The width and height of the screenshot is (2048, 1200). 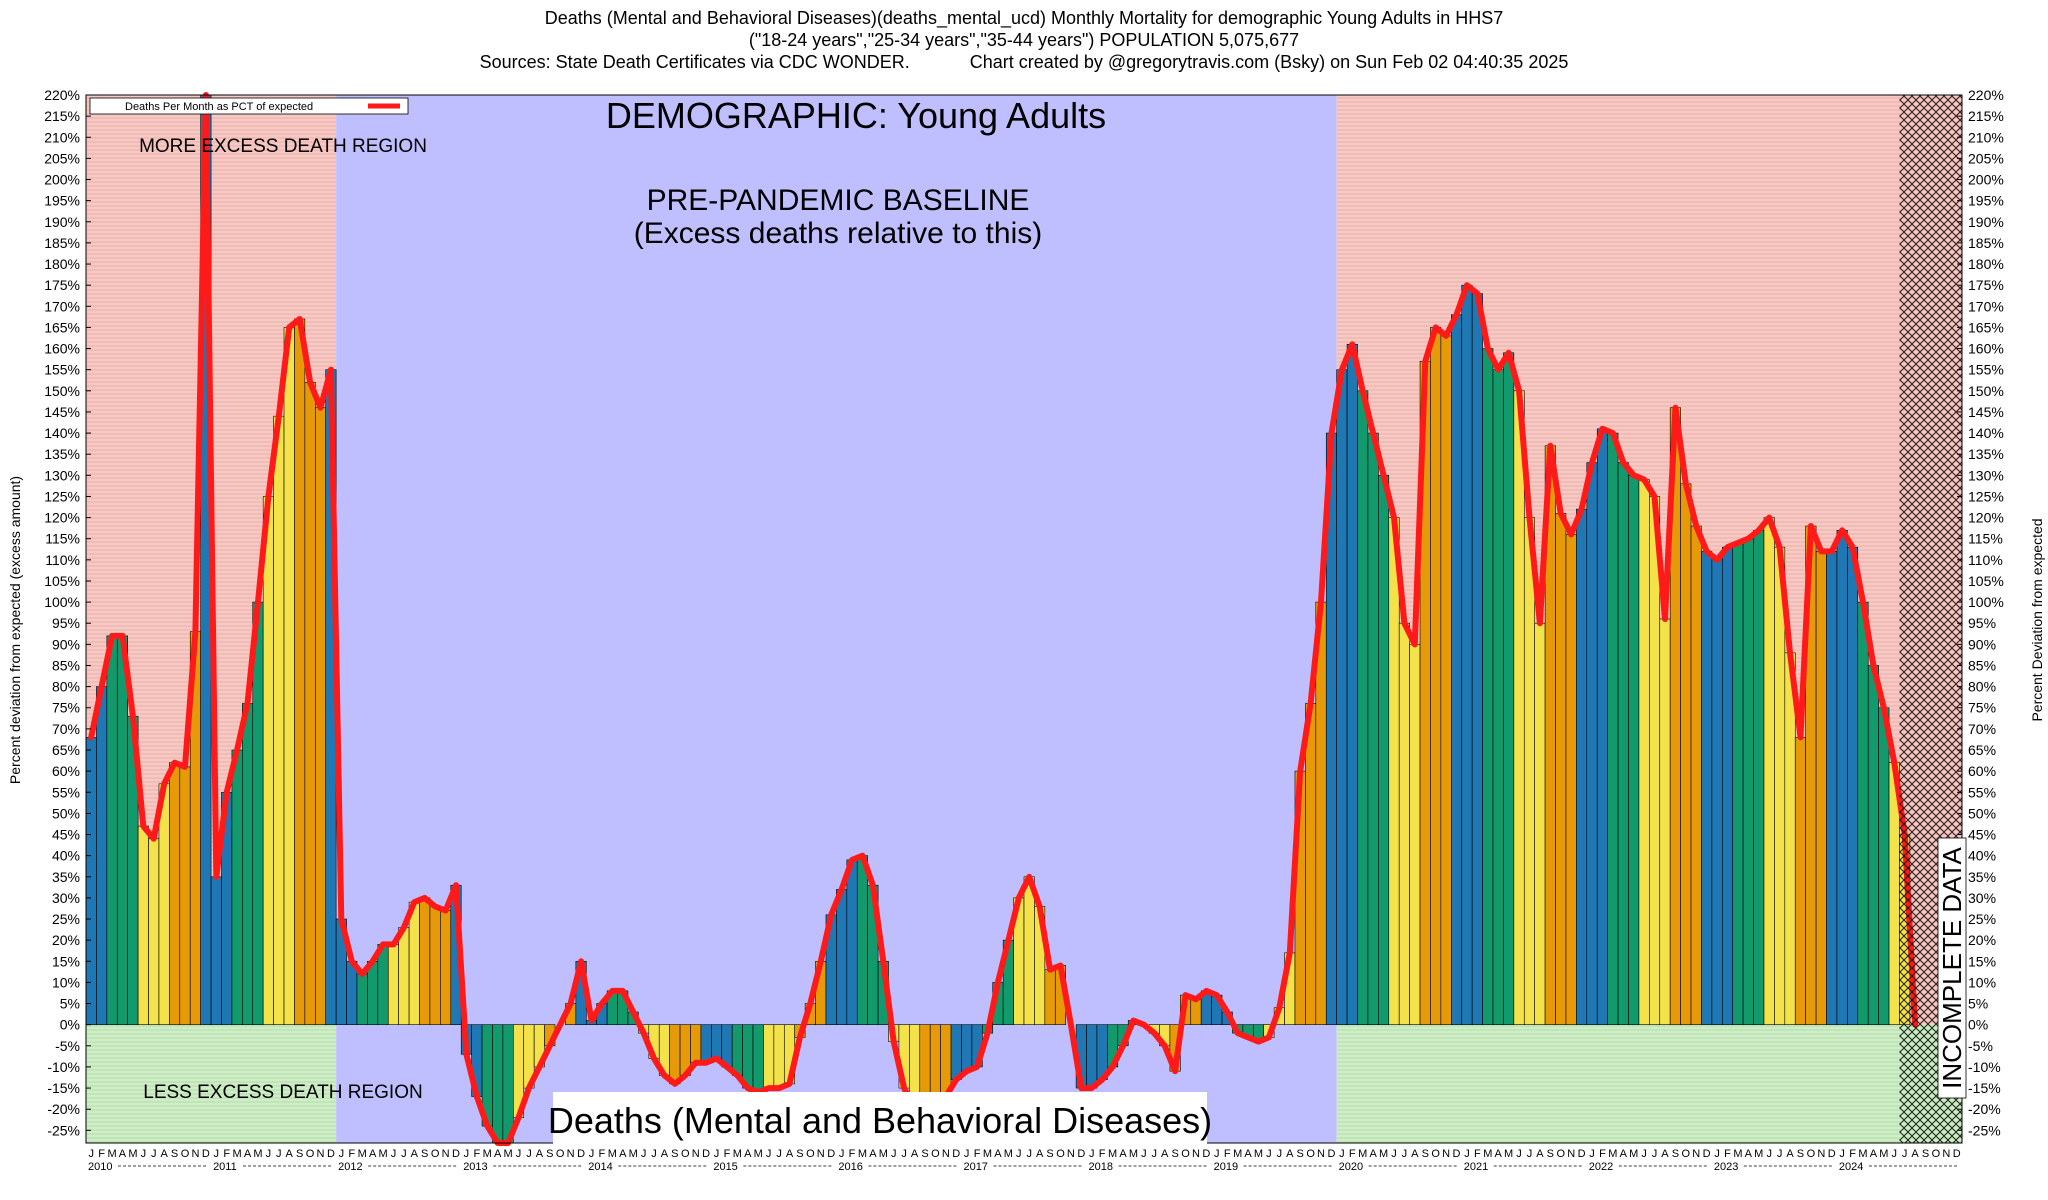 What do you see at coordinates (66, 729) in the screenshot?
I see `tick-label-left: 70%` at bounding box center [66, 729].